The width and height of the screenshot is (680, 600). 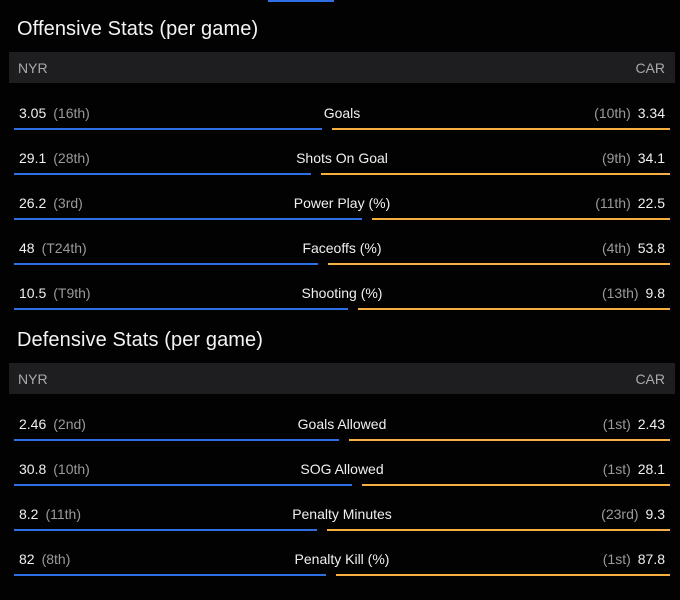 I want to click on offensive-stats-title: Offensive Stats (per game), so click(x=138, y=29).